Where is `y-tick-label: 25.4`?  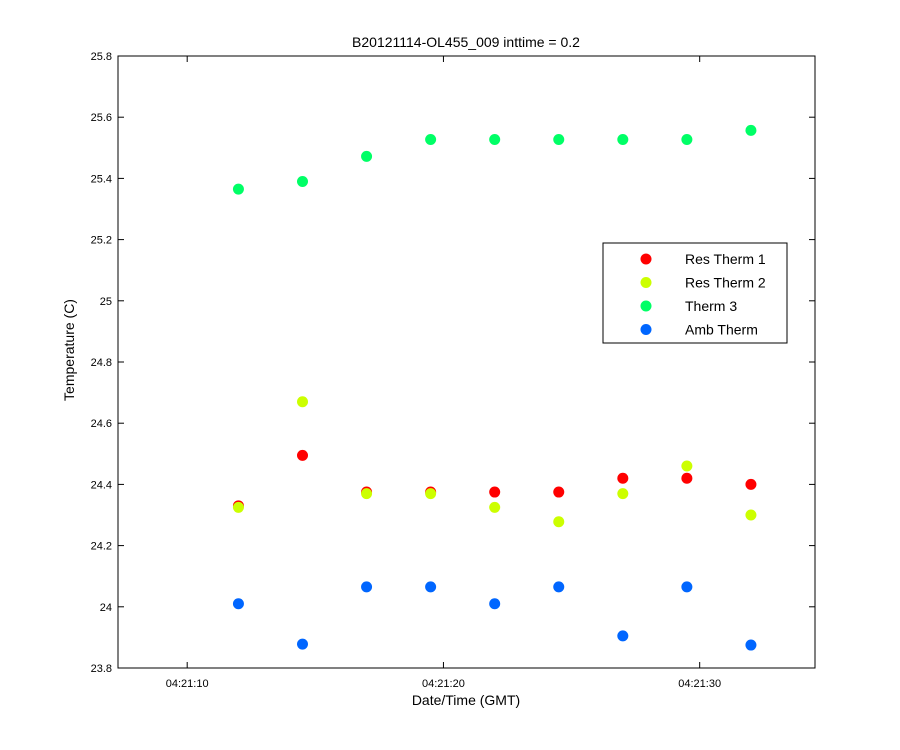
y-tick-label: 25.4 is located at coordinates (101, 179).